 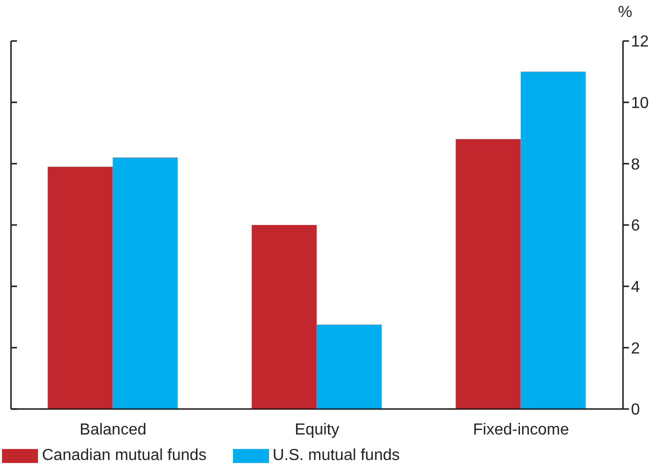 I want to click on y-tick-label: 6, so click(x=635, y=226).